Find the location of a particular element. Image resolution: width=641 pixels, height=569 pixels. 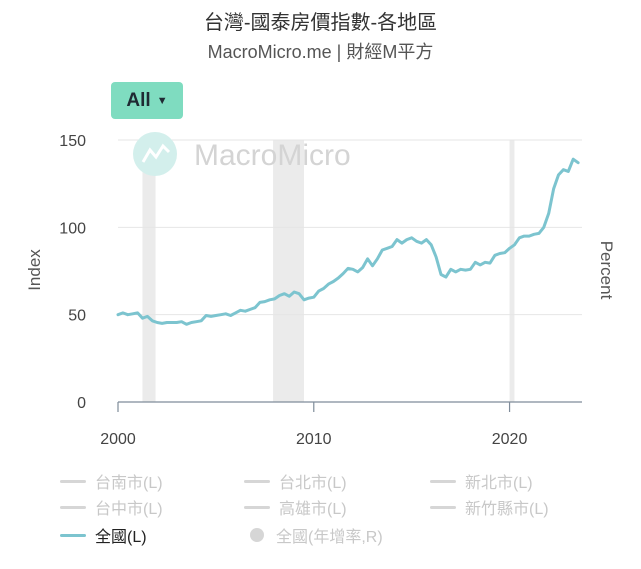

legend-item: 新竹縣市(L) is located at coordinates (489, 507).